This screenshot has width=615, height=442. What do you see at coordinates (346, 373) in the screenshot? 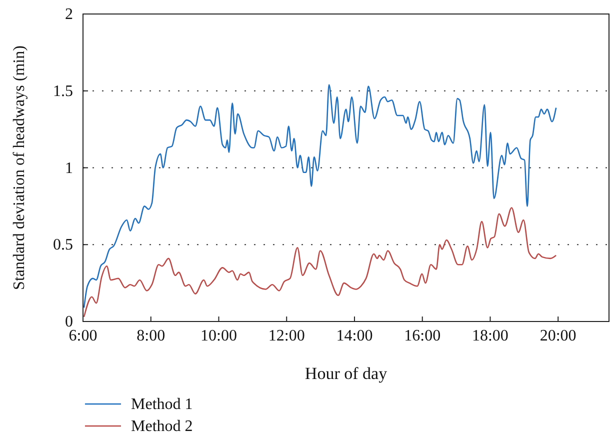
I see `x-axis-title: Hour of day` at bounding box center [346, 373].